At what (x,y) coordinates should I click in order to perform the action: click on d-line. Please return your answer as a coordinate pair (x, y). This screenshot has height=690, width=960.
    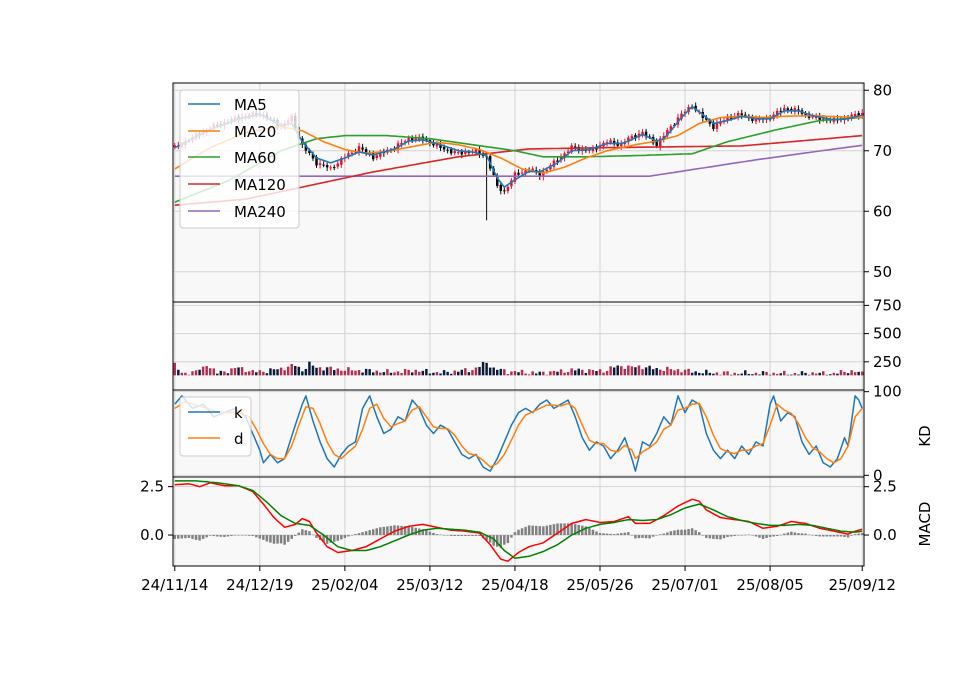
    Looking at the image, I should click on (518, 434).